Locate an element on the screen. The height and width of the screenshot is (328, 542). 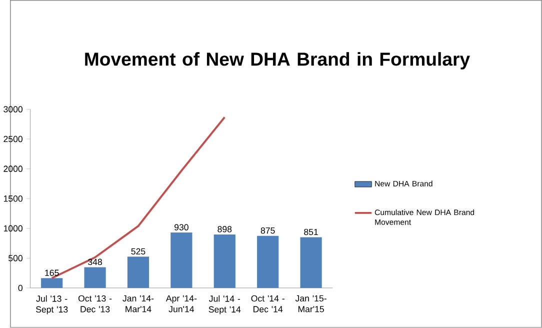
text: 851 is located at coordinates (311, 232).